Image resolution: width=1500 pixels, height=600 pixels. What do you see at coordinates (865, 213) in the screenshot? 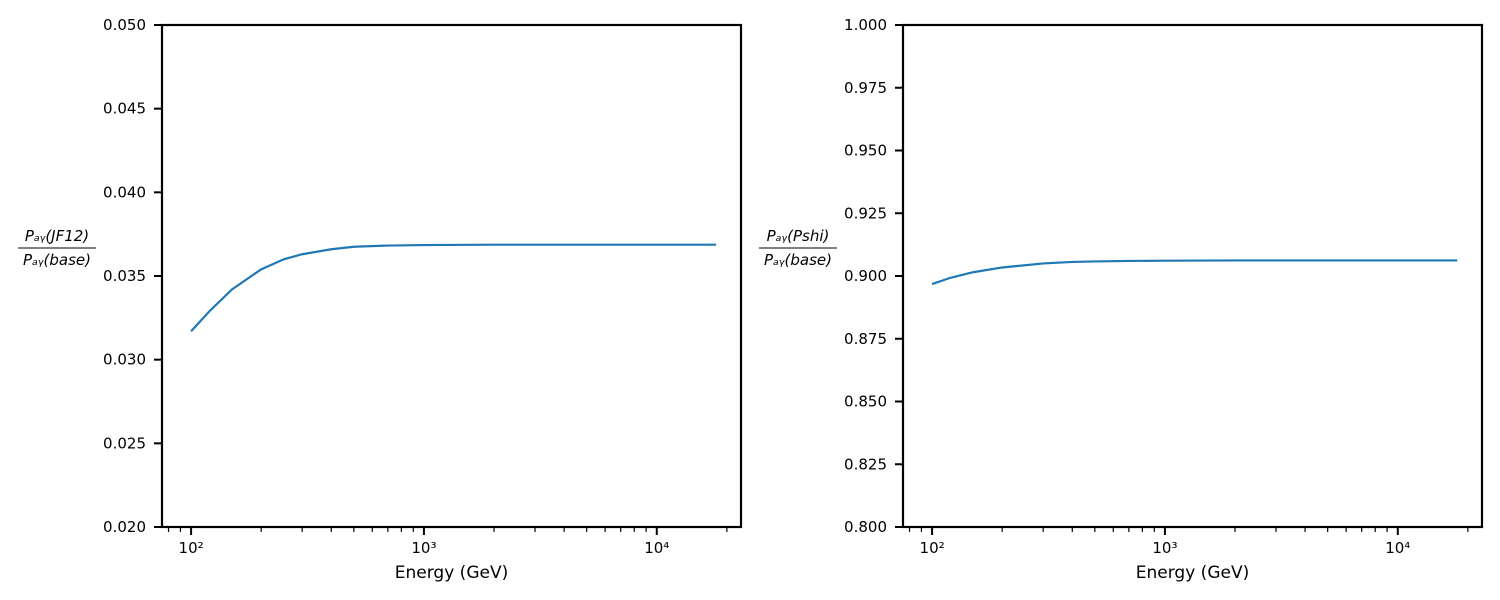
I see `y-tick-label: 0.925` at bounding box center [865, 213].